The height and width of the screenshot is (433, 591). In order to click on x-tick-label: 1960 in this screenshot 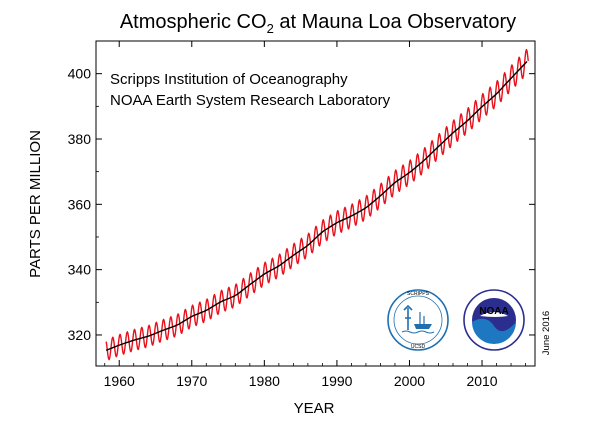, I will do `click(119, 381)`.